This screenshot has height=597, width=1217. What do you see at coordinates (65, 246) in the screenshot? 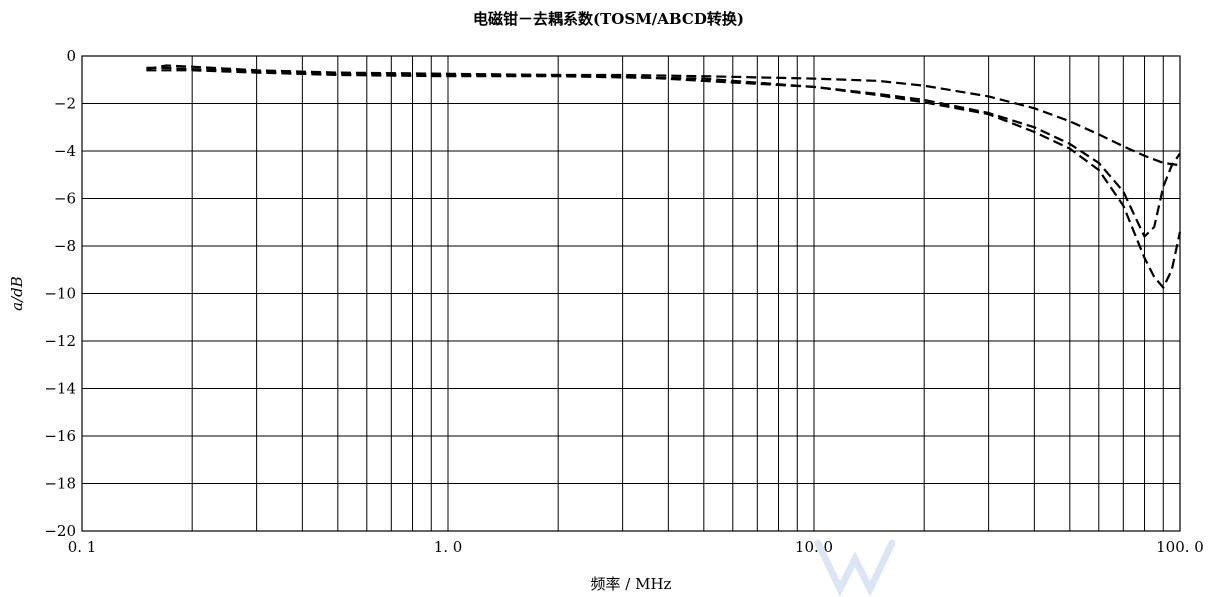
I see `y-tick-label: −8` at bounding box center [65, 246].